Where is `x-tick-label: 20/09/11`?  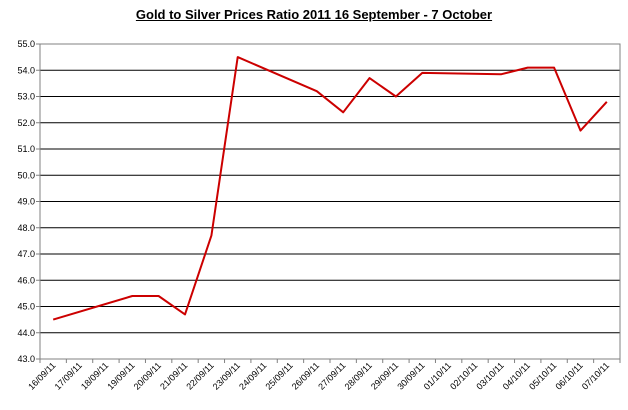 x-tick-label: 20/09/11 is located at coordinates (147, 375).